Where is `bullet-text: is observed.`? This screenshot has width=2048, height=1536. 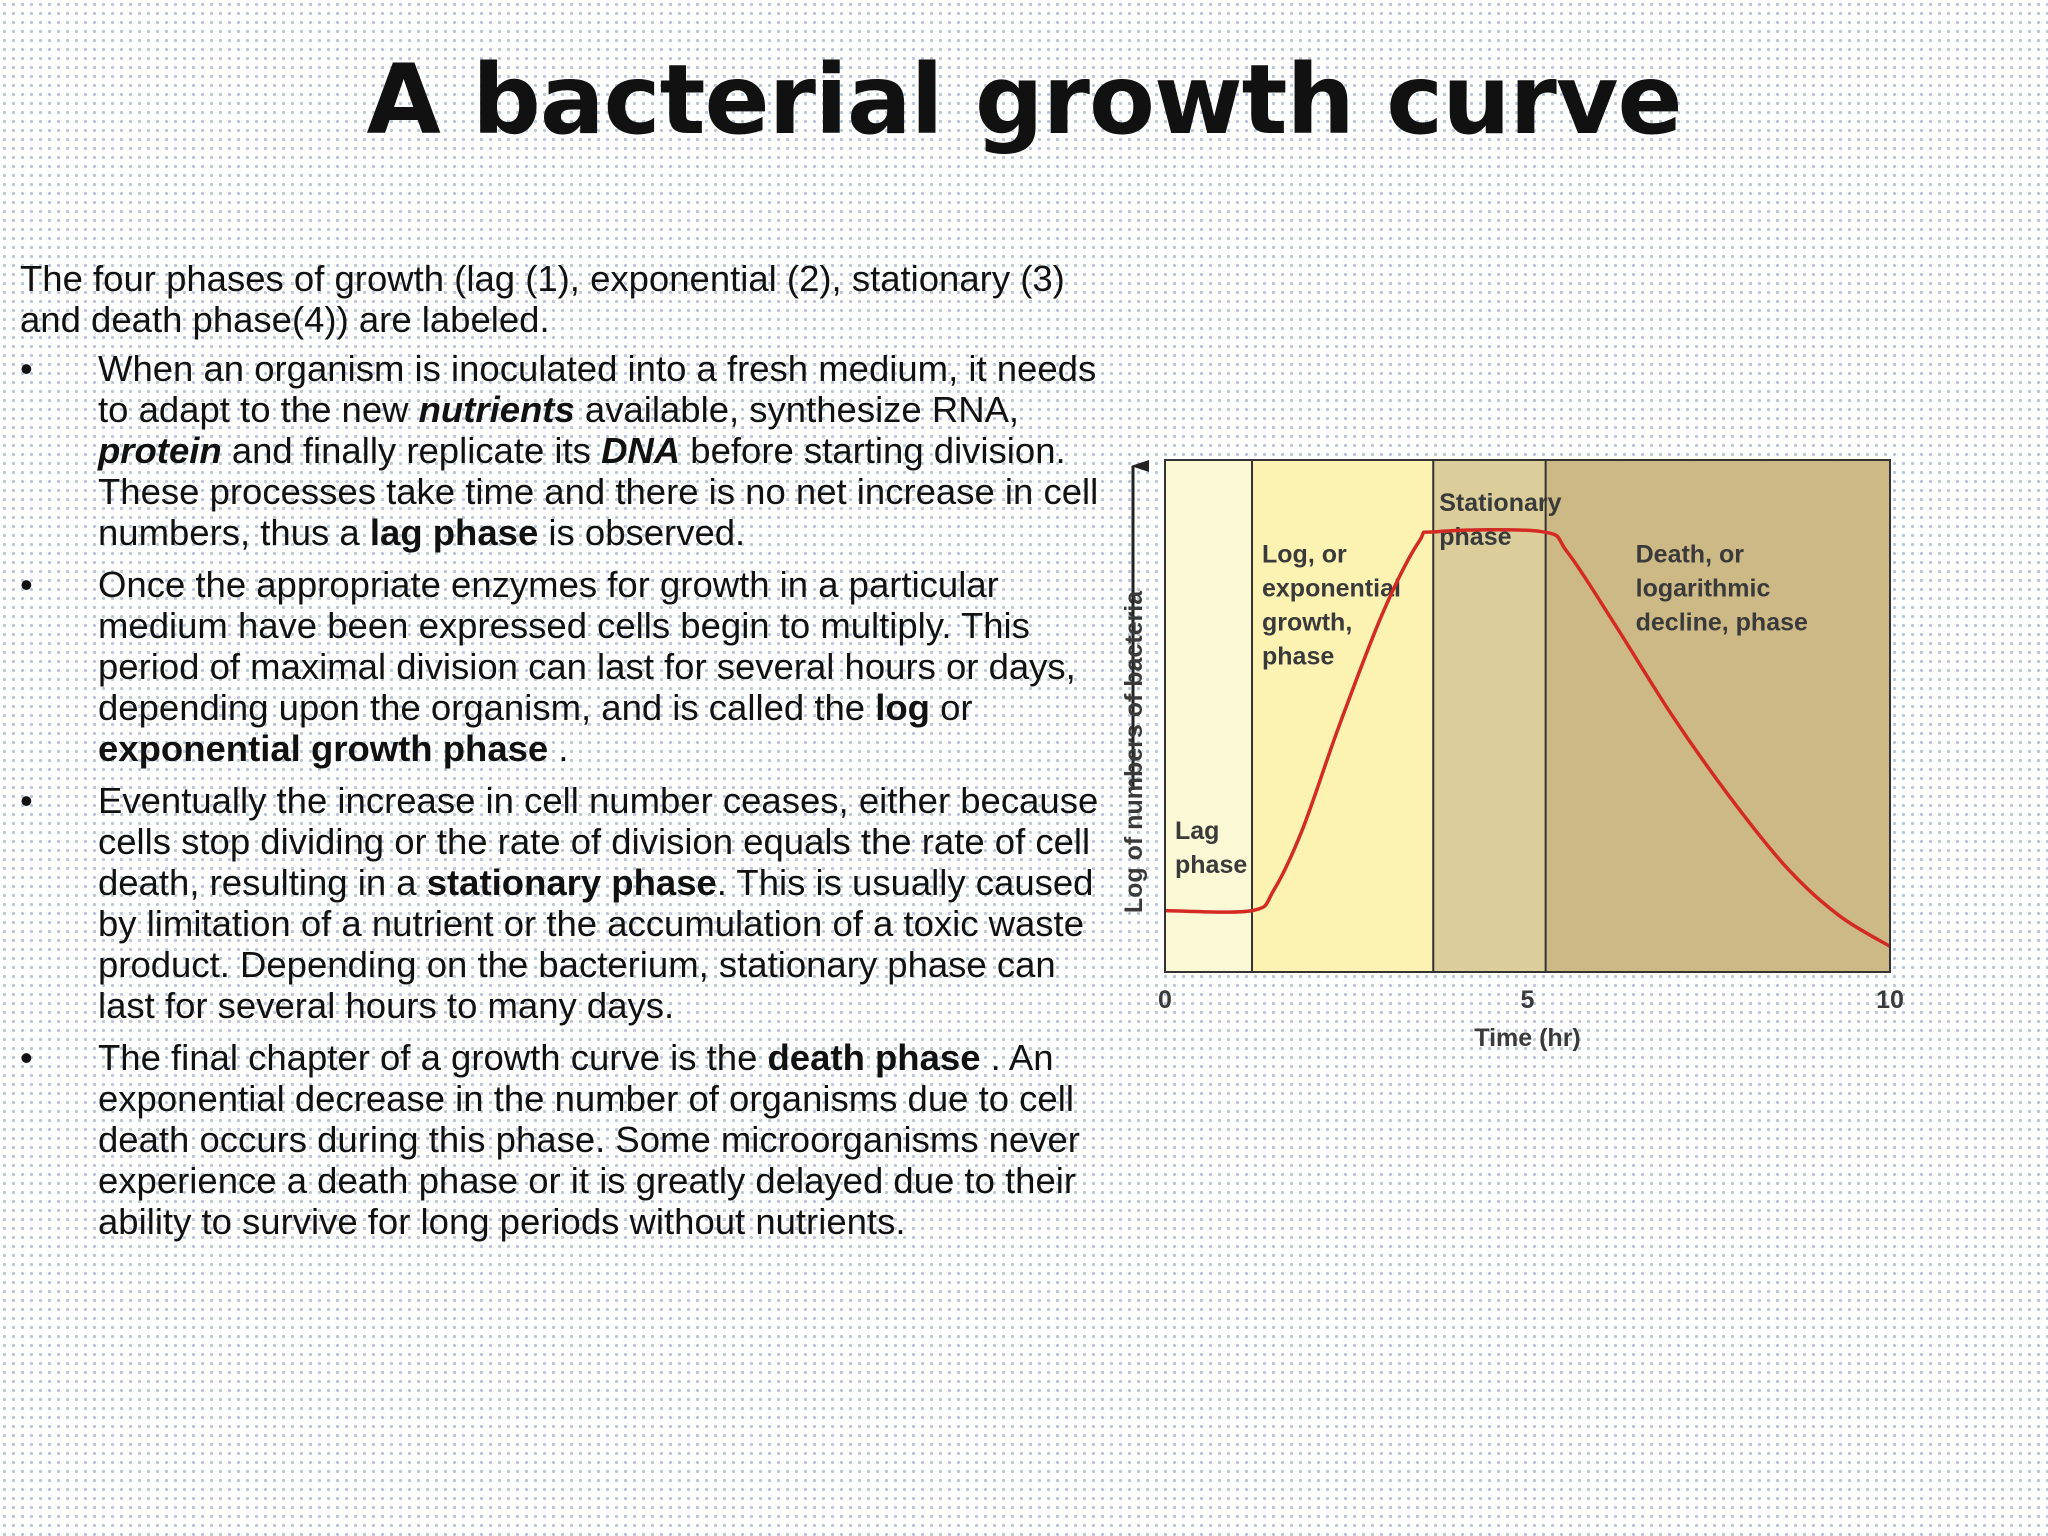
bullet-text: is observed. is located at coordinates (642, 532).